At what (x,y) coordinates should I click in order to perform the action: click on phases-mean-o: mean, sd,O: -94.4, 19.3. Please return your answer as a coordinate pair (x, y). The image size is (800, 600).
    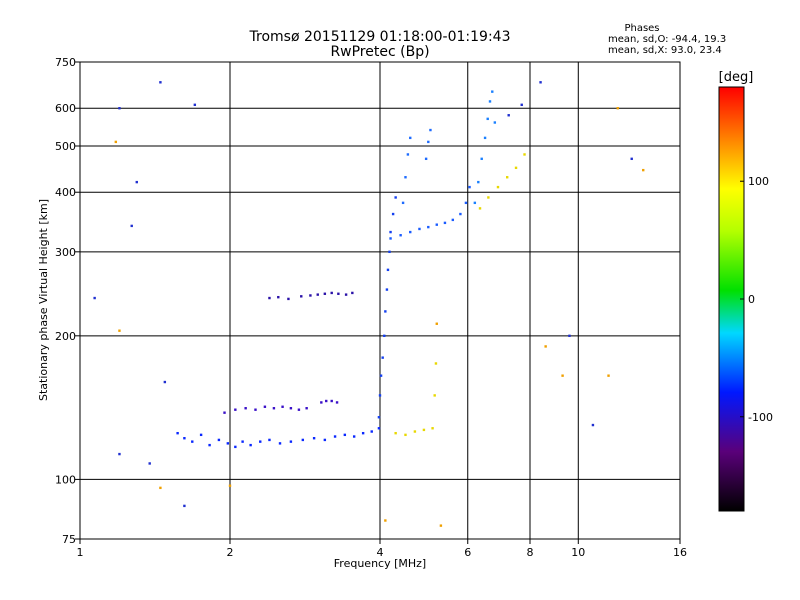
    Looking at the image, I should click on (667, 39).